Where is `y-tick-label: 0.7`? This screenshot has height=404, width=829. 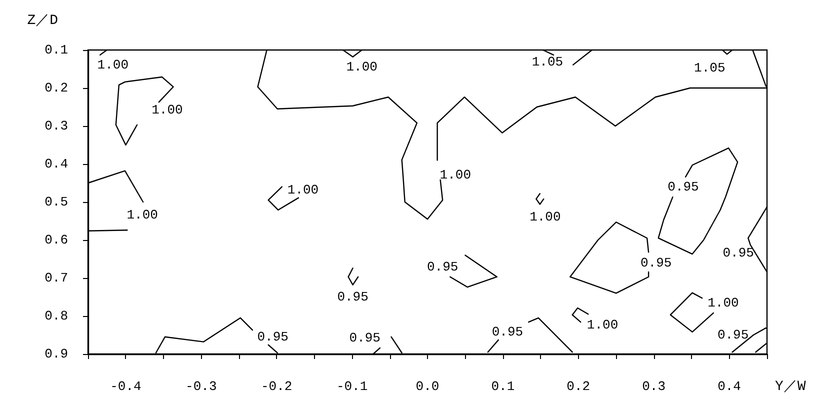
y-tick-label: 0.7 is located at coordinates (56, 278).